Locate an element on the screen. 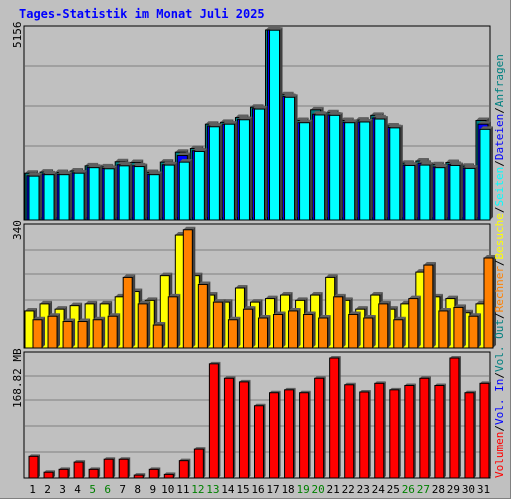  volumen-bar-18-top is located at coordinates (290, 388).